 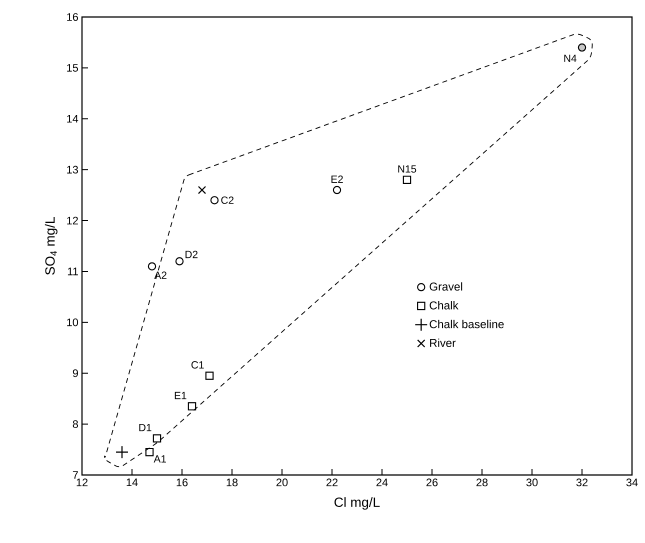 What do you see at coordinates (132, 482) in the screenshot?
I see `x-tick-label: 14` at bounding box center [132, 482].